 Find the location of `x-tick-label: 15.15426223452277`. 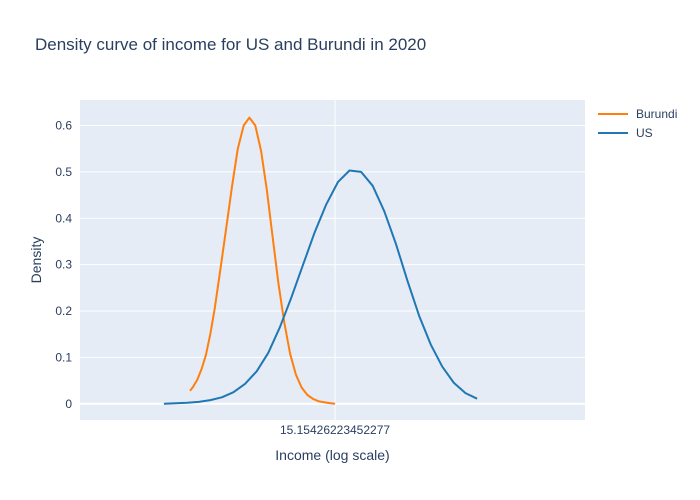

x-tick-label: 15.15426223452277 is located at coordinates (335, 430).